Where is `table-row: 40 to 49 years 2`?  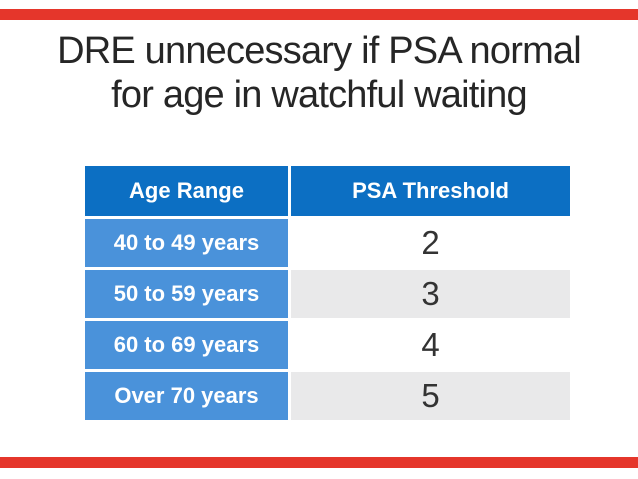
table-row: 40 to 49 years 2 is located at coordinates (327, 243).